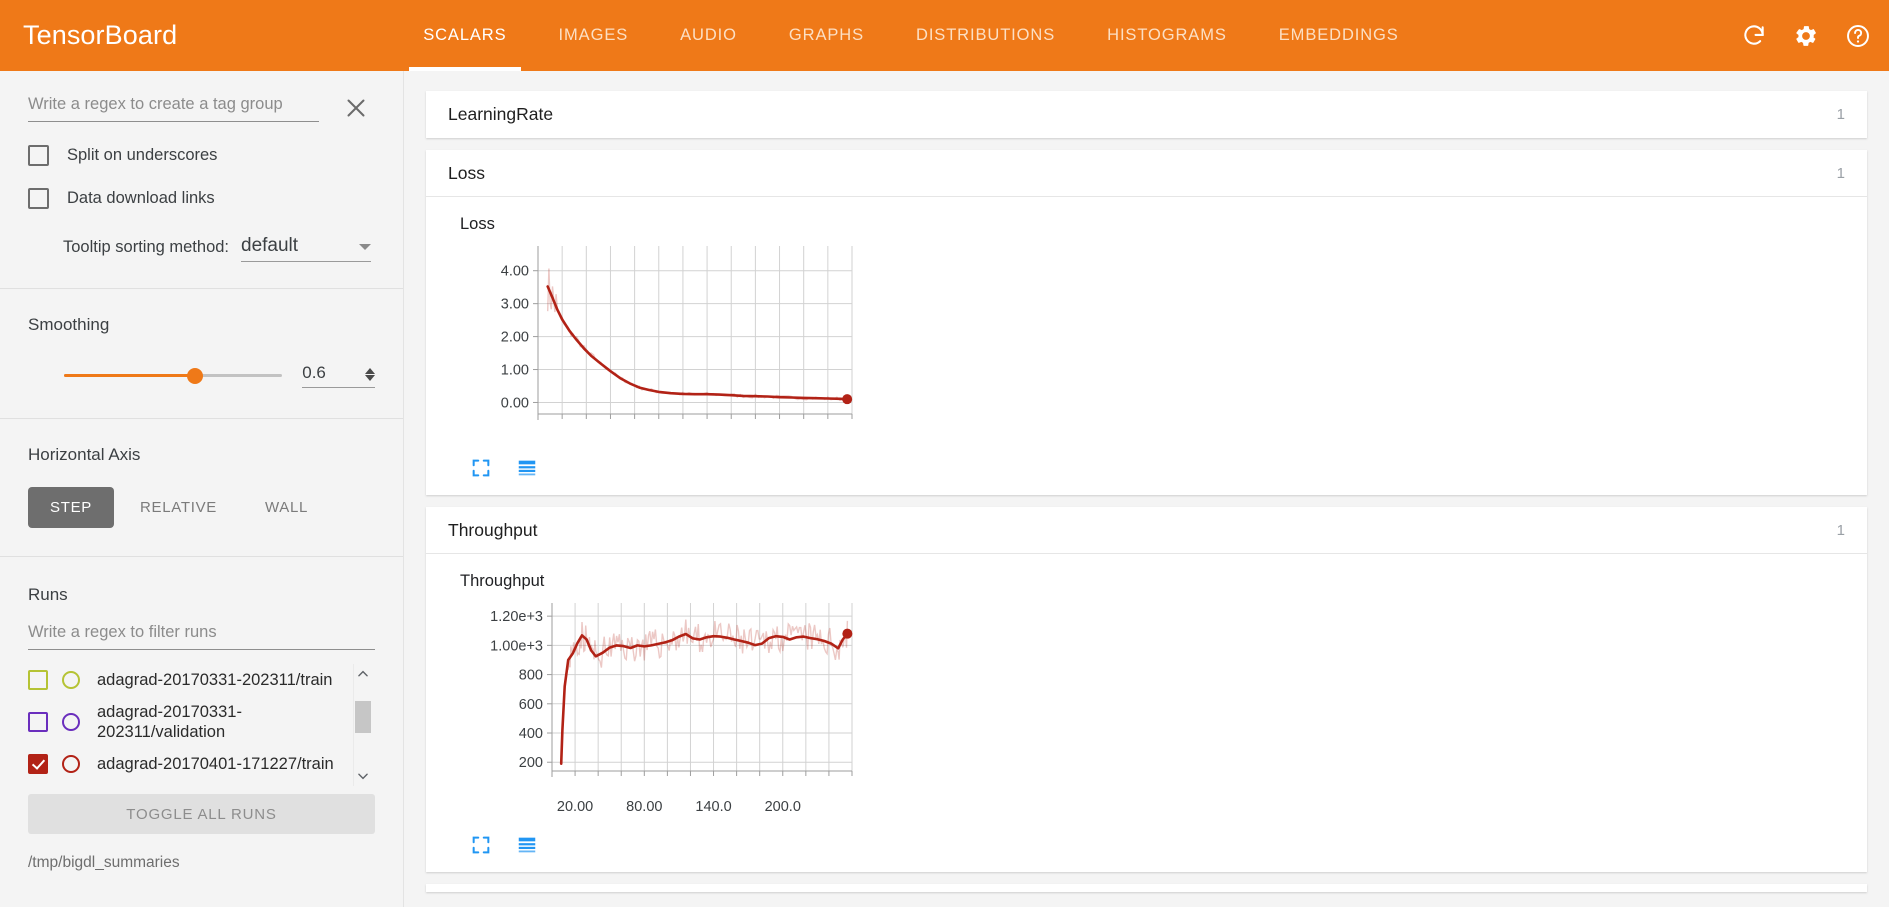 This screenshot has width=1889, height=907. Describe the element at coordinates (502, 581) in the screenshot. I see `chart-title: Throughput` at that location.